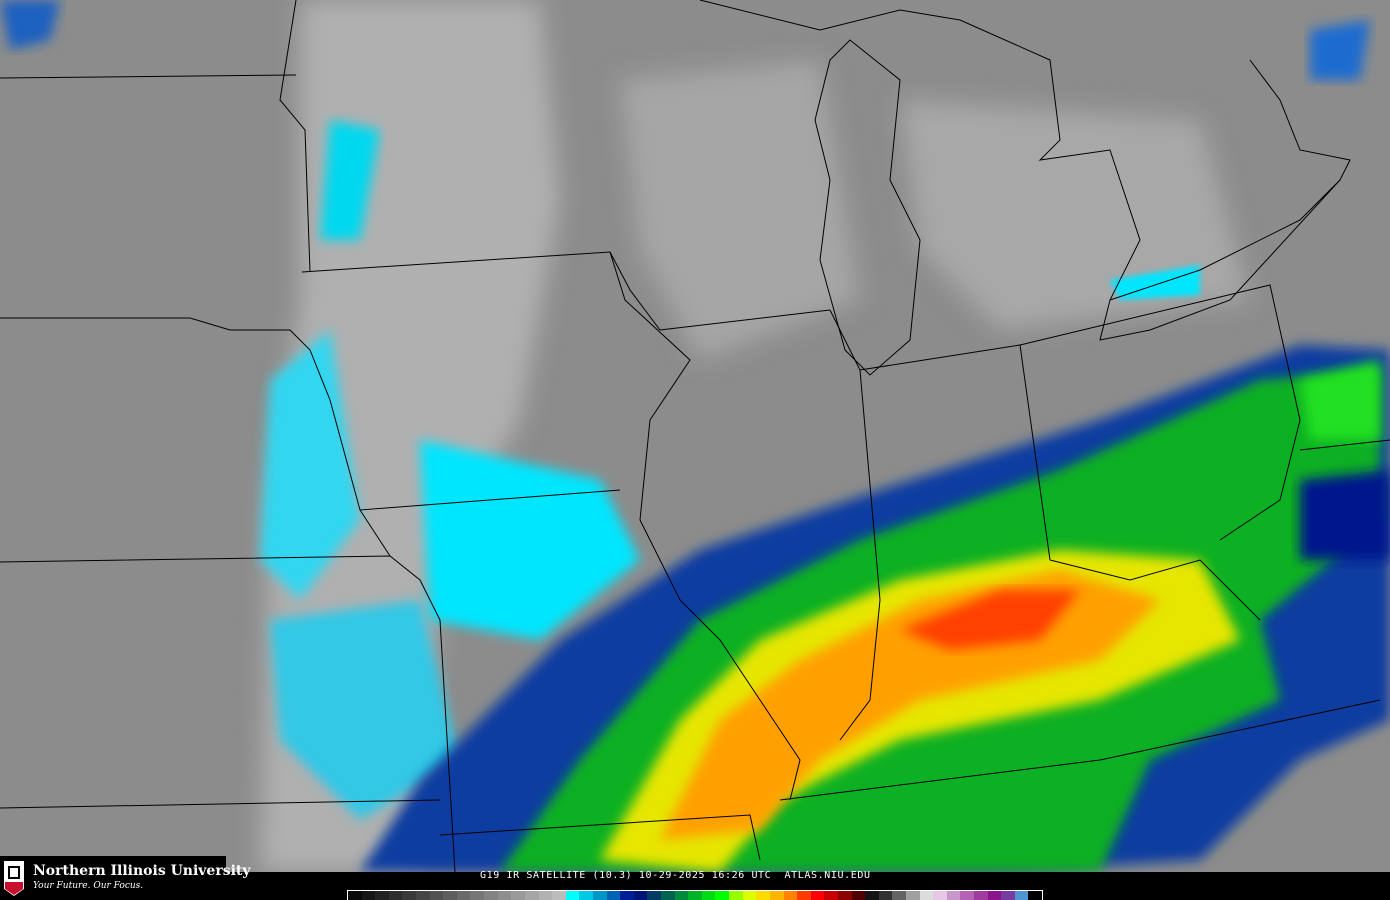  I want to click on temperature-color-scale, so click(695, 895).